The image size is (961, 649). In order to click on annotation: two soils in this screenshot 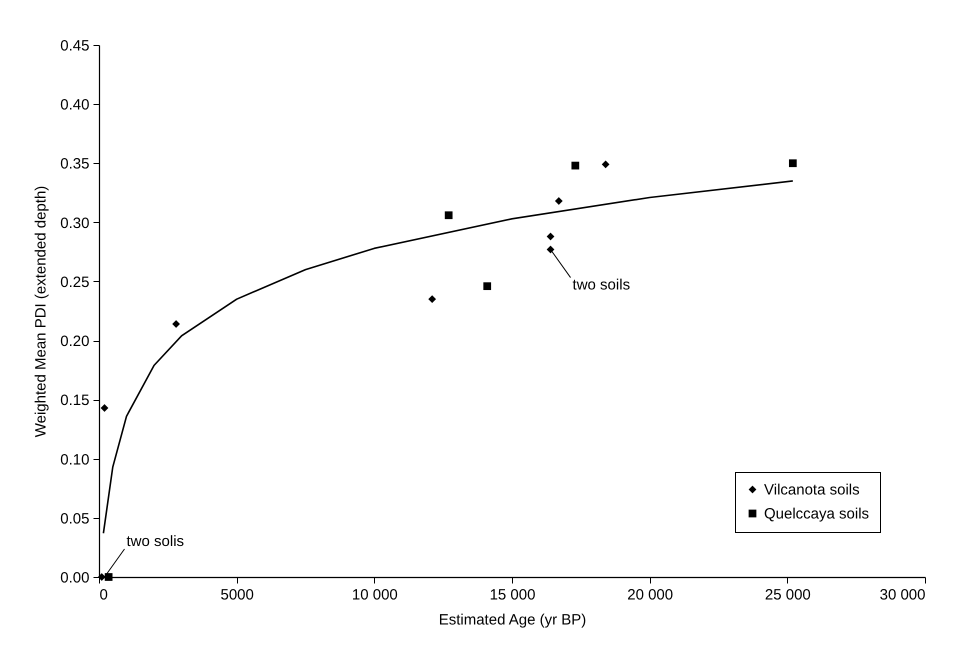, I will do `click(601, 285)`.